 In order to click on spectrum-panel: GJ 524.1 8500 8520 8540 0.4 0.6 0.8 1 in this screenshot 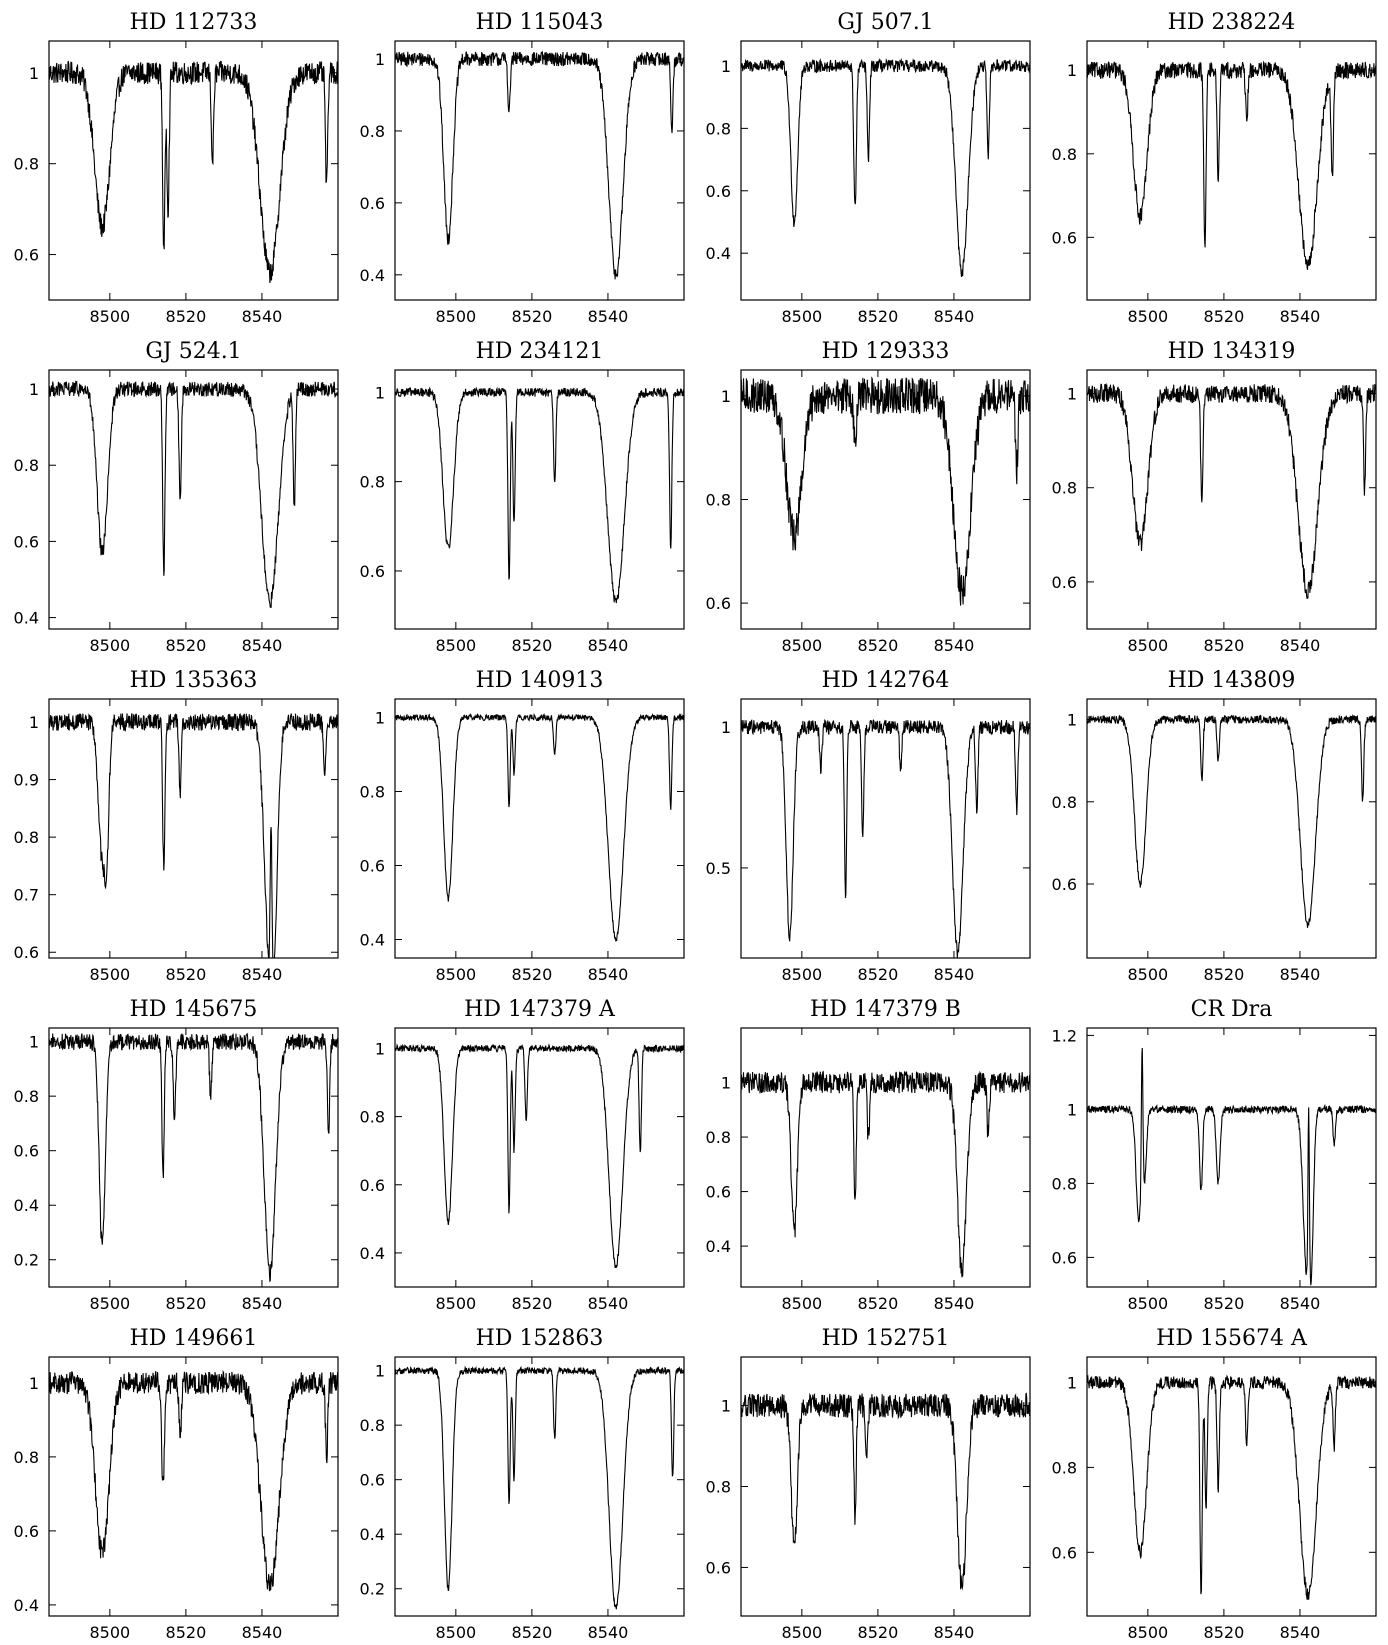, I will do `click(176, 497)`.